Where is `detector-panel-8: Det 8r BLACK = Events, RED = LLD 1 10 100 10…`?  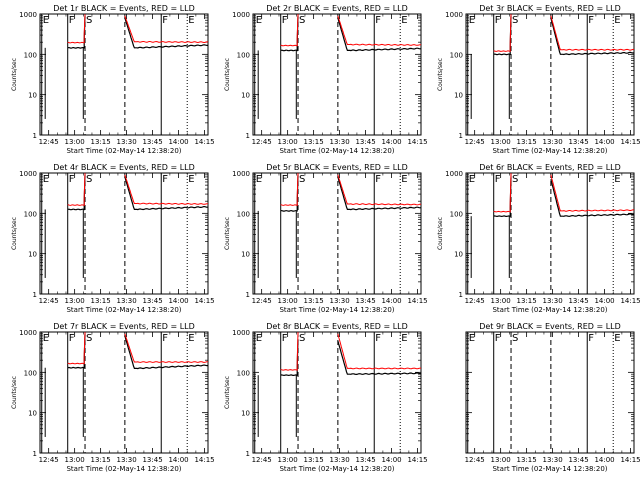 detector-panel-8: Det 8r BLACK = Events, RED = LLD 1 10 100 10… is located at coordinates (326, 397).